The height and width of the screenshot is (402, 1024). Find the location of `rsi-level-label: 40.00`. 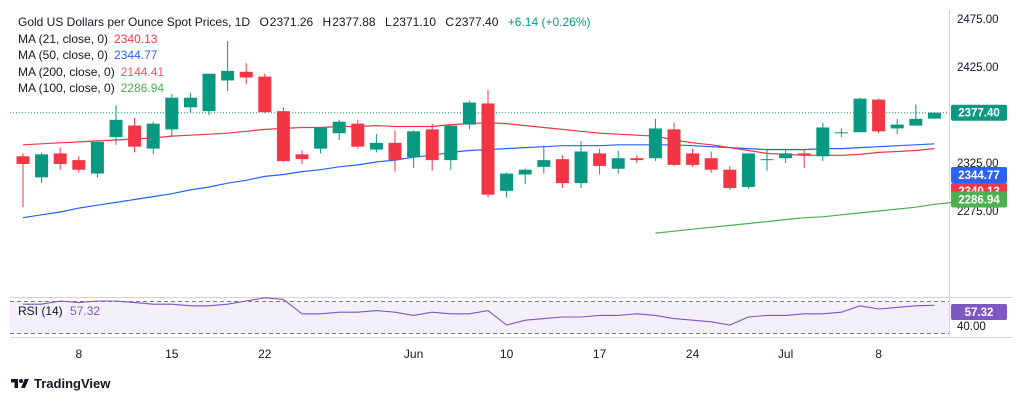

rsi-level-label: 40.00 is located at coordinates (971, 327).